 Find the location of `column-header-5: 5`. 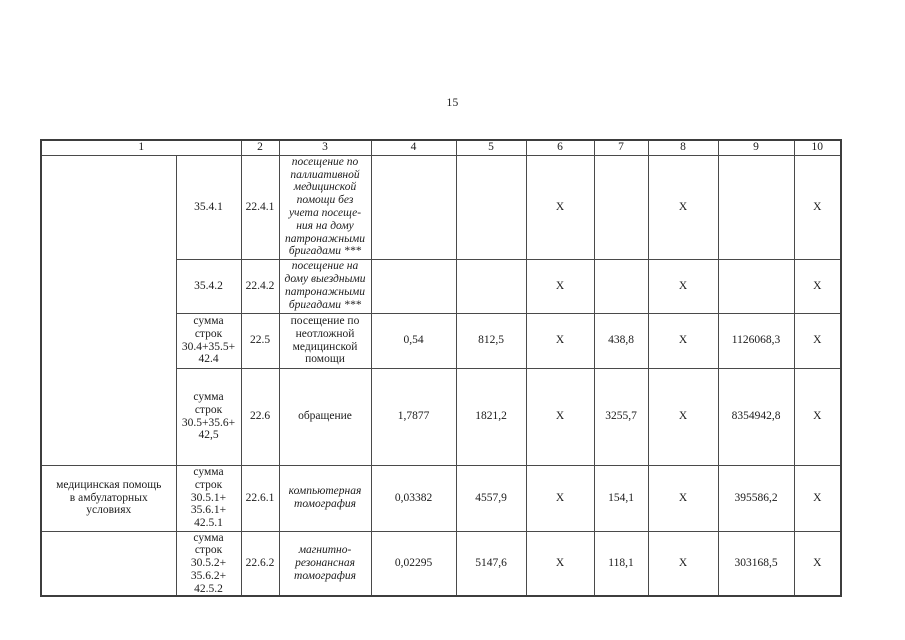

column-header-5: 5 is located at coordinates (491, 147).